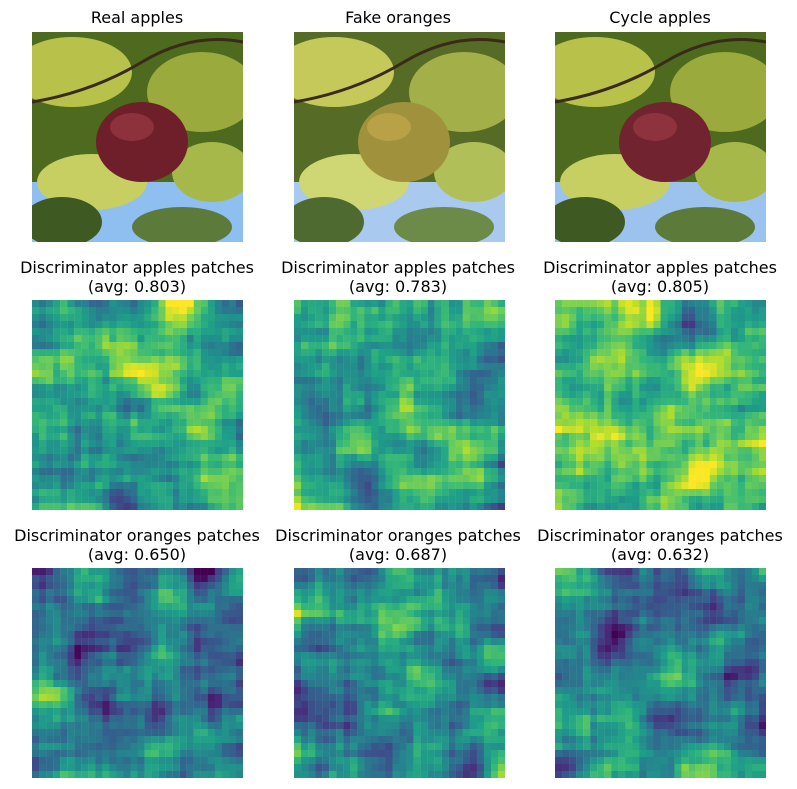 Image resolution: width=797 pixels, height=789 pixels. I want to click on panel-title-line2: (avg: 0.650), so click(137, 554).